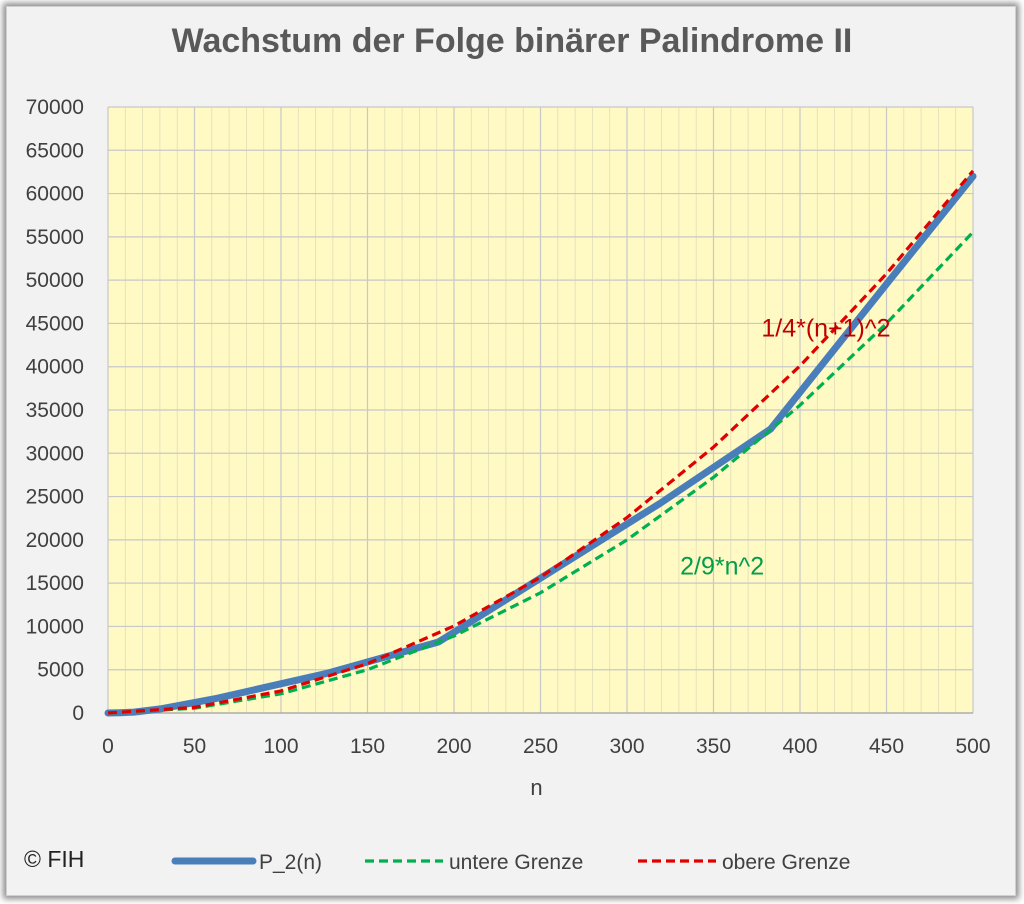 The width and height of the screenshot is (1024, 904). I want to click on y-tick-label: 55000, so click(55, 237).